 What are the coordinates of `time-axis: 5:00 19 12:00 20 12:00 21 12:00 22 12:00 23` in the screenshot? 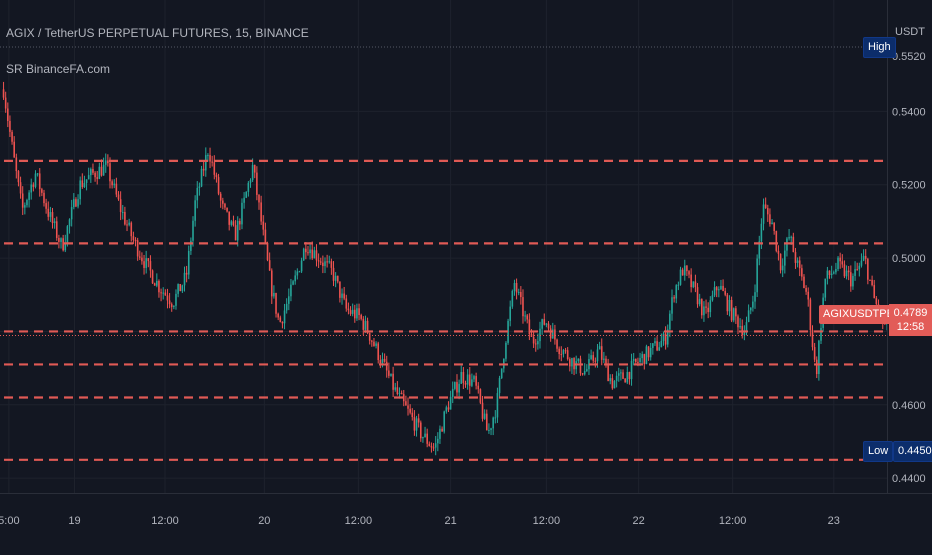 It's located at (420, 521).